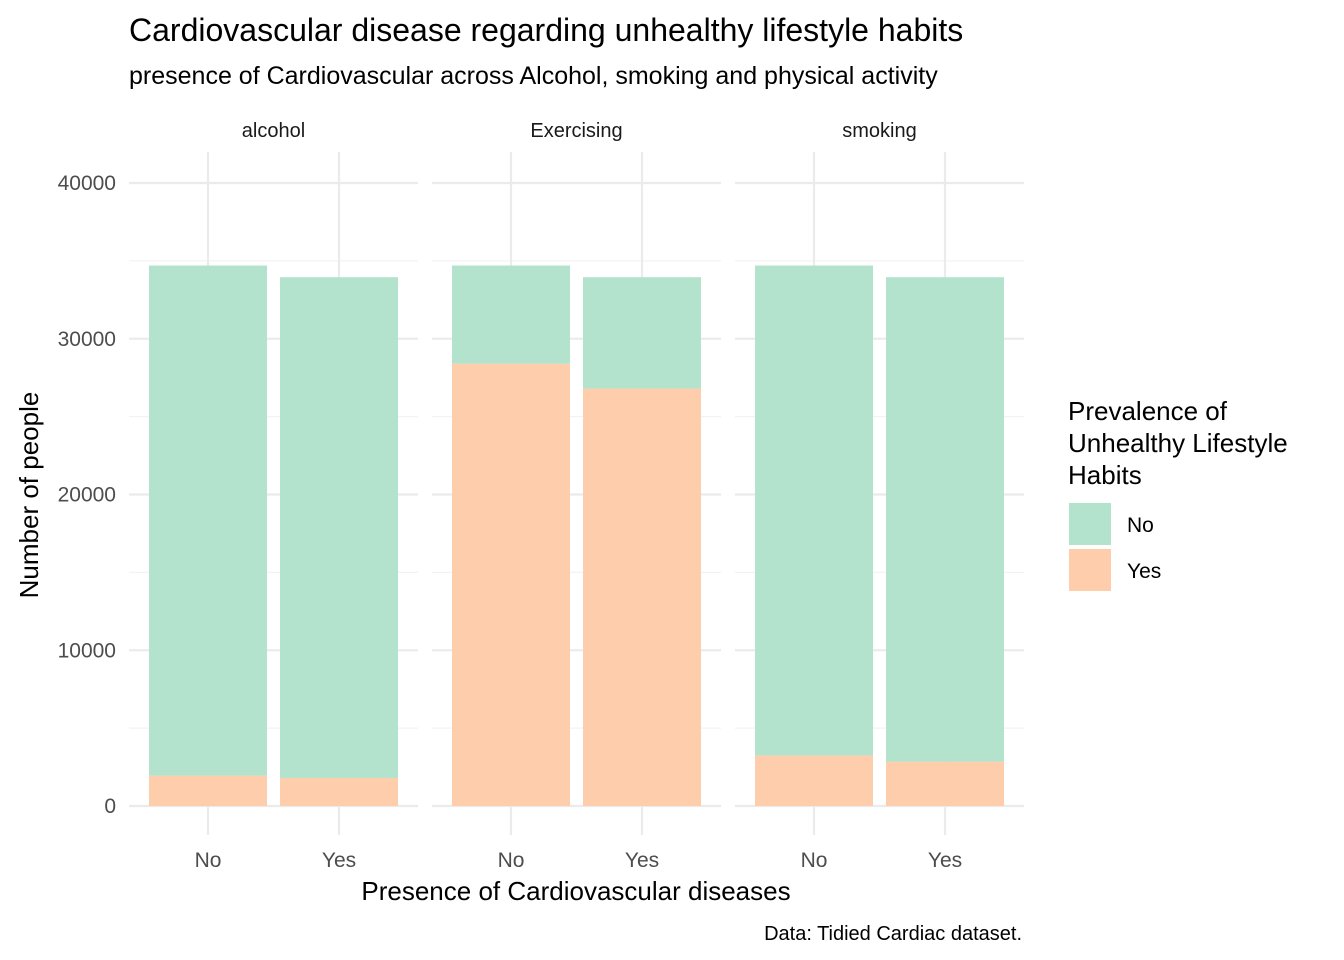 This screenshot has height=960, width=1344. Describe the element at coordinates (1105, 475) in the screenshot. I see `legend-title: Habits` at that location.